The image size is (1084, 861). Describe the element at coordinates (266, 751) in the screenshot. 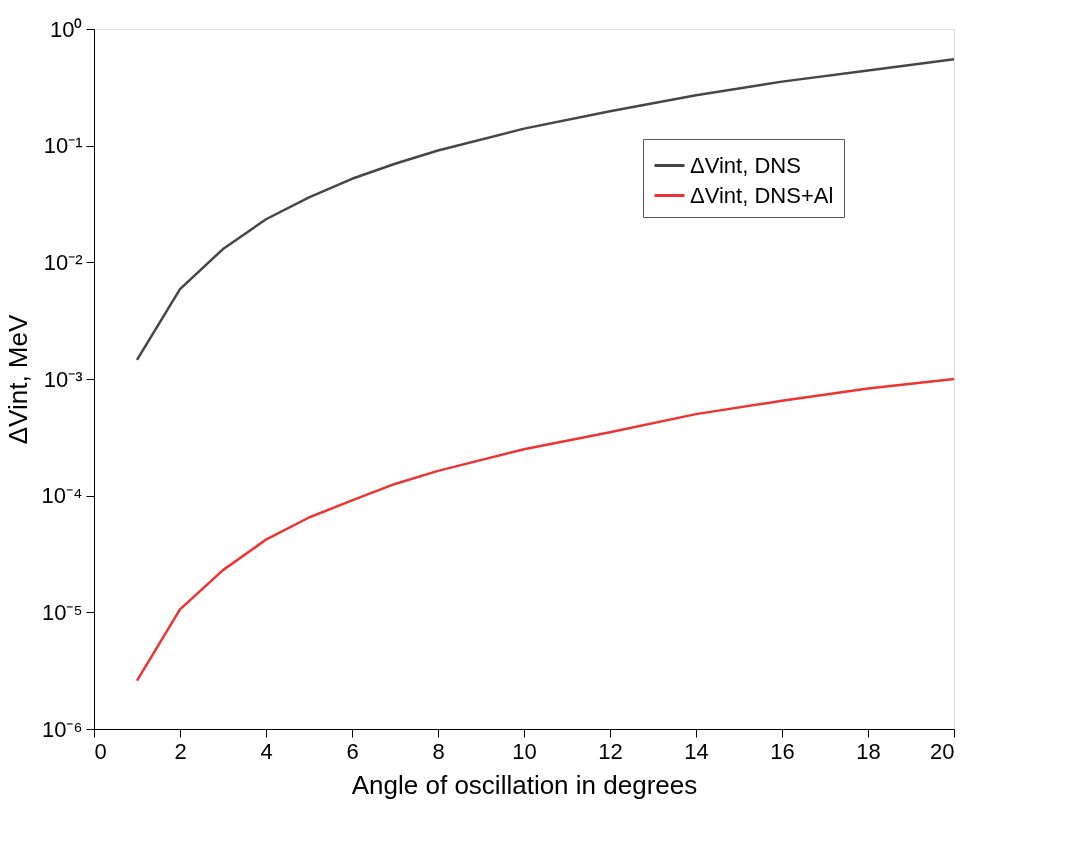

I see `x-tick-label: 4` at that location.